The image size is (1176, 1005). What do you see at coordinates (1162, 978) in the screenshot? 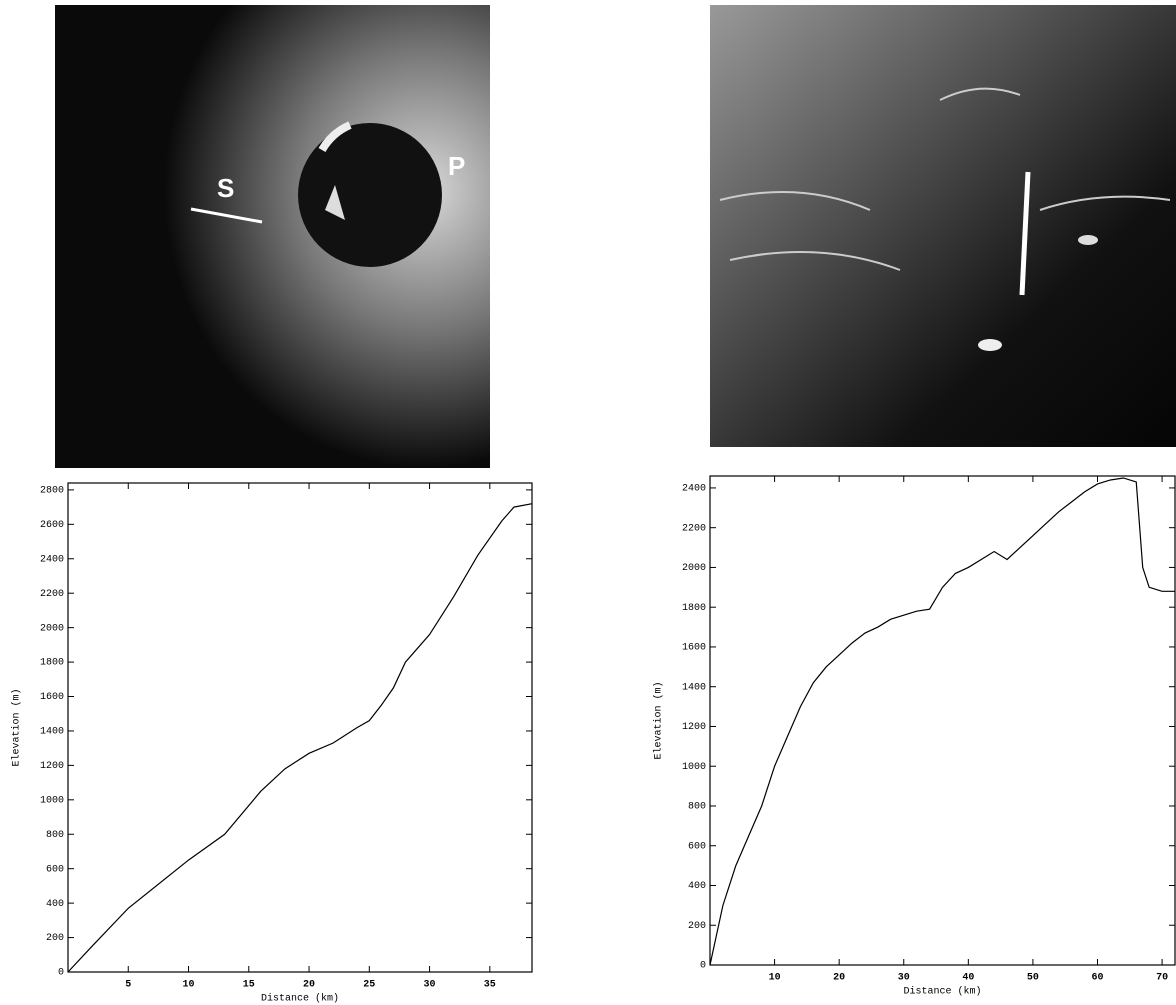
I see `x-tick-label: 70` at bounding box center [1162, 978].